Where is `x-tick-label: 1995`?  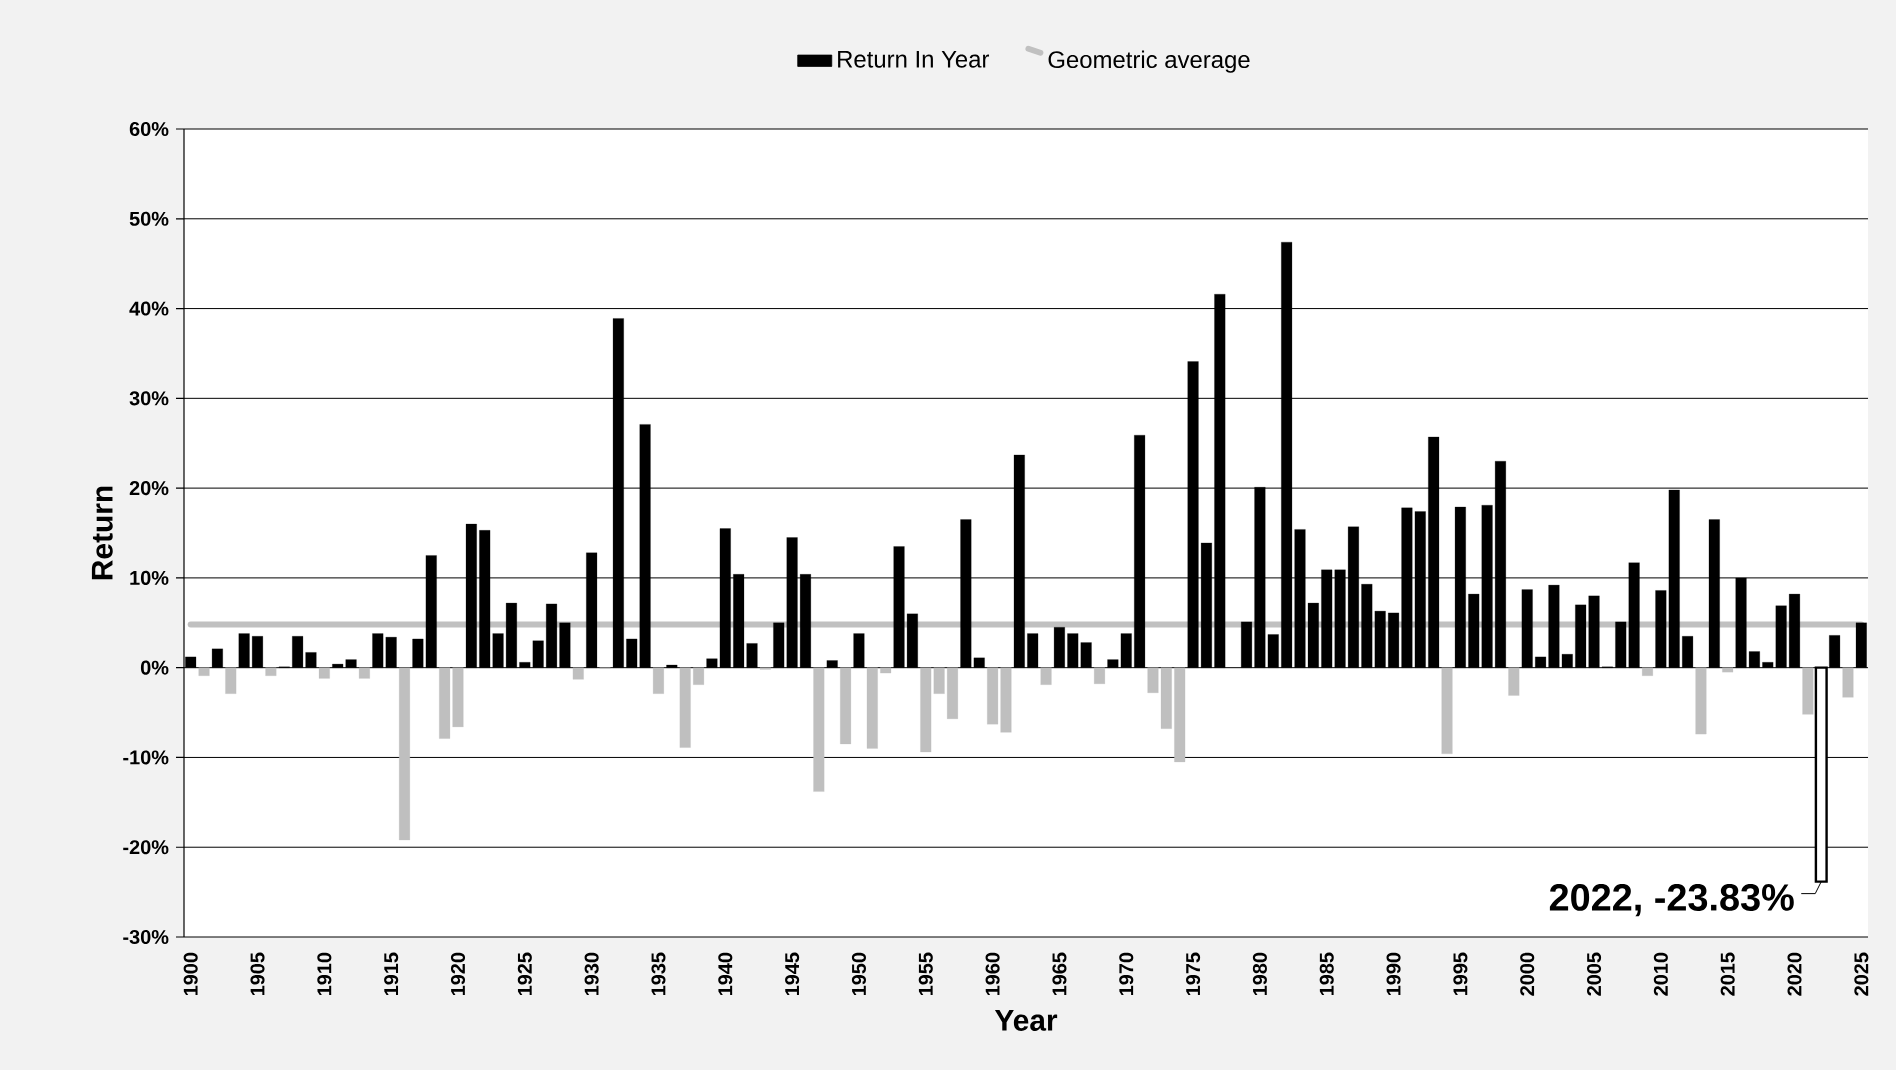 x-tick-label: 1995 is located at coordinates (1460, 974).